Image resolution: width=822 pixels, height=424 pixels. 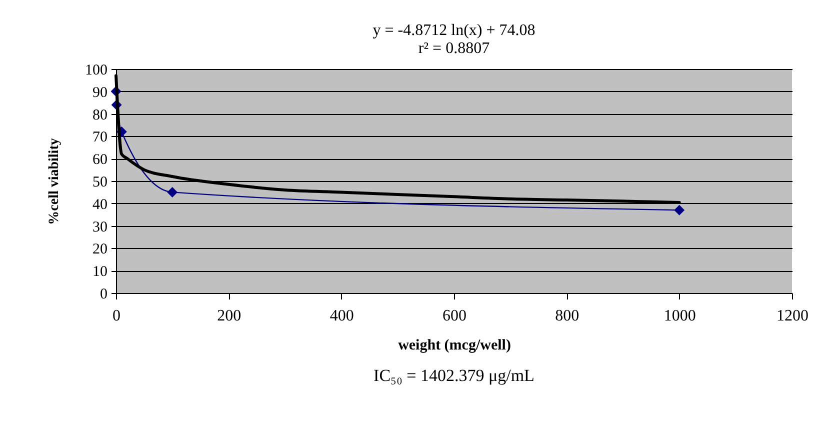 I want to click on y-tick-label: 50, so click(x=100, y=182).